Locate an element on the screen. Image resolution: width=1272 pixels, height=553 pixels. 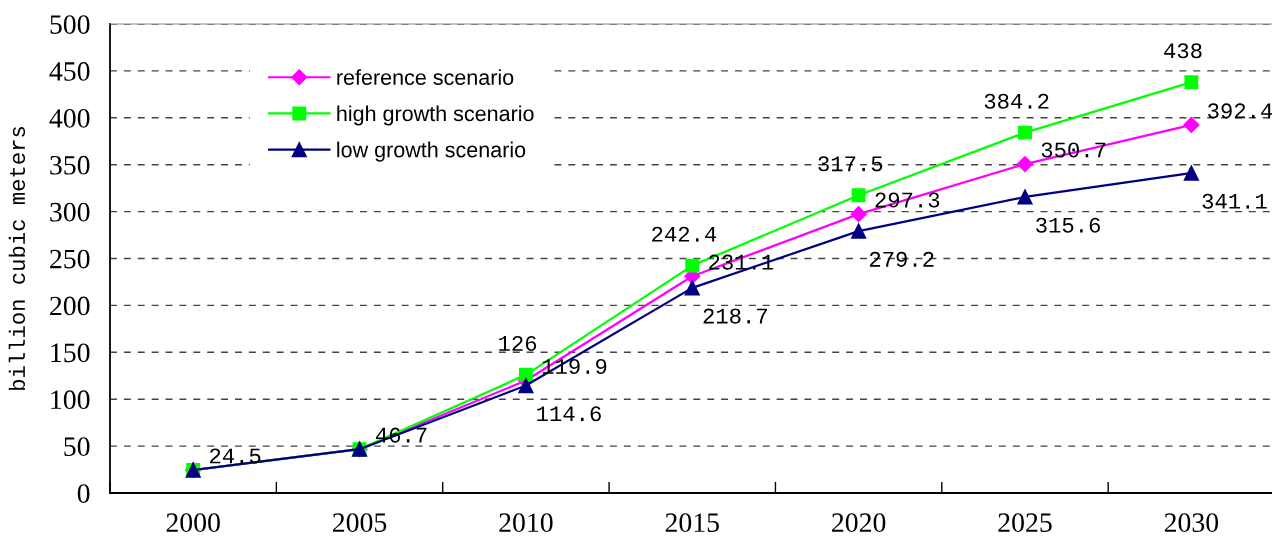
data-label: 218.7 is located at coordinates (735, 316).